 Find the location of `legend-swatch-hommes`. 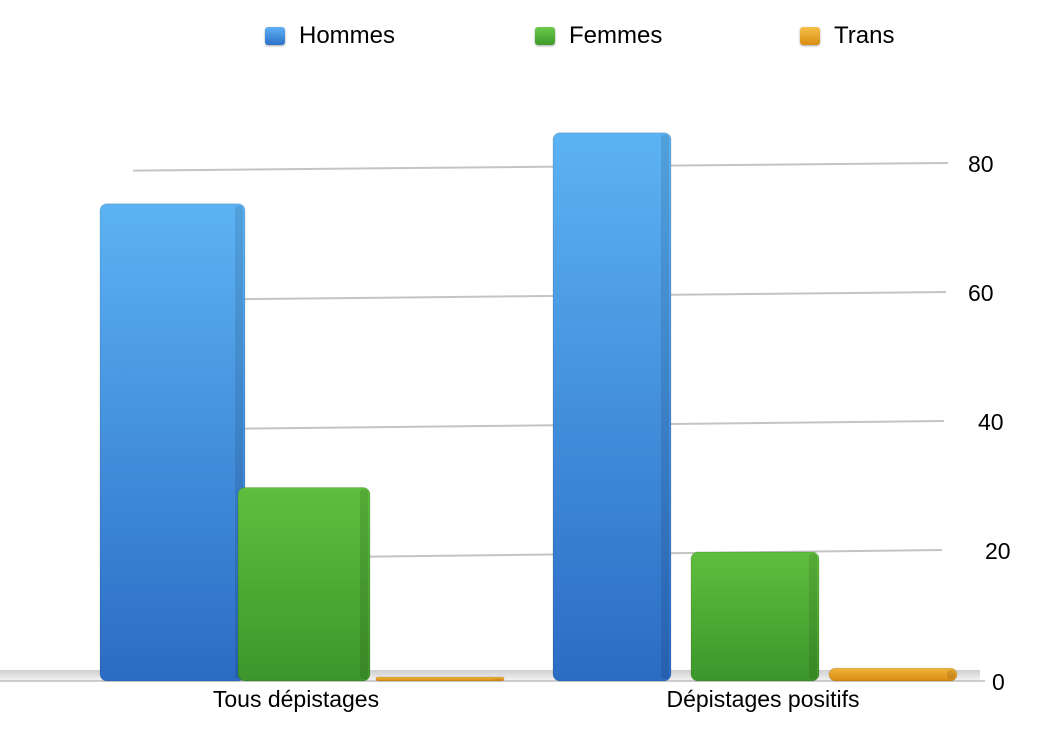

legend-swatch-hommes is located at coordinates (275, 36).